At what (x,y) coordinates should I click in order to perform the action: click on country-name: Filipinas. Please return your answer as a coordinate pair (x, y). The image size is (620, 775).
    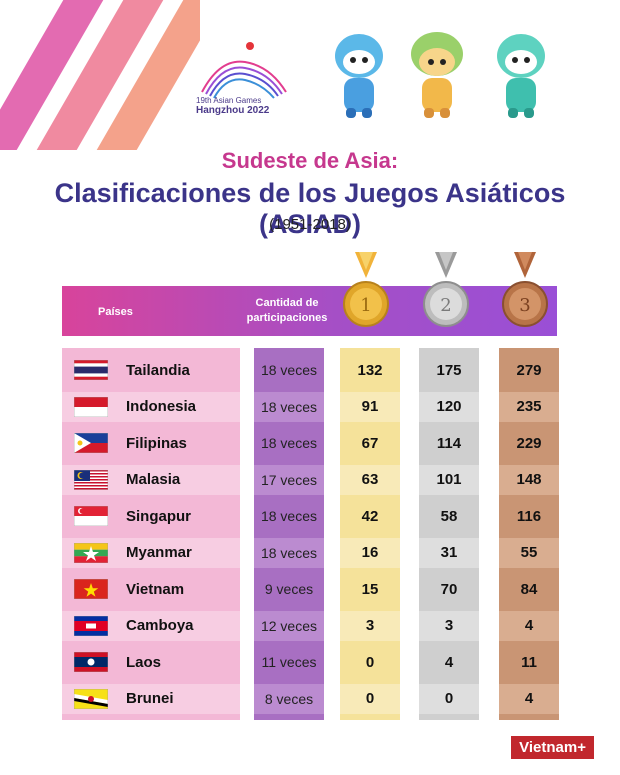
    Looking at the image, I should click on (156, 443).